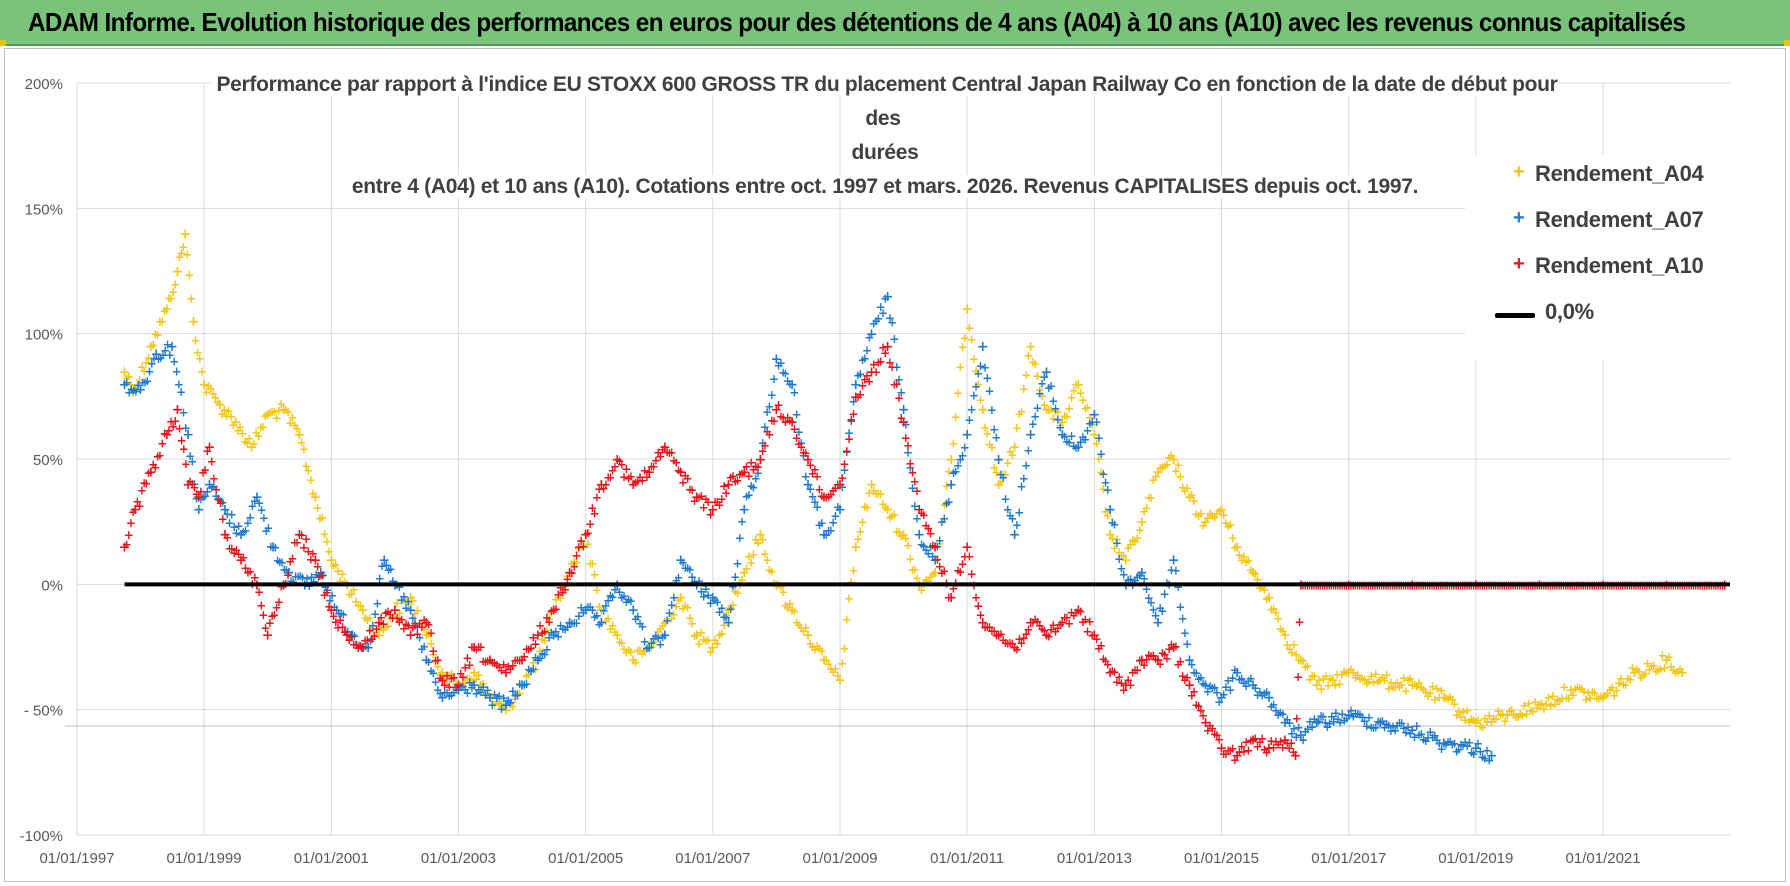  I want to click on chart-title-line-2: durées, so click(885, 152).